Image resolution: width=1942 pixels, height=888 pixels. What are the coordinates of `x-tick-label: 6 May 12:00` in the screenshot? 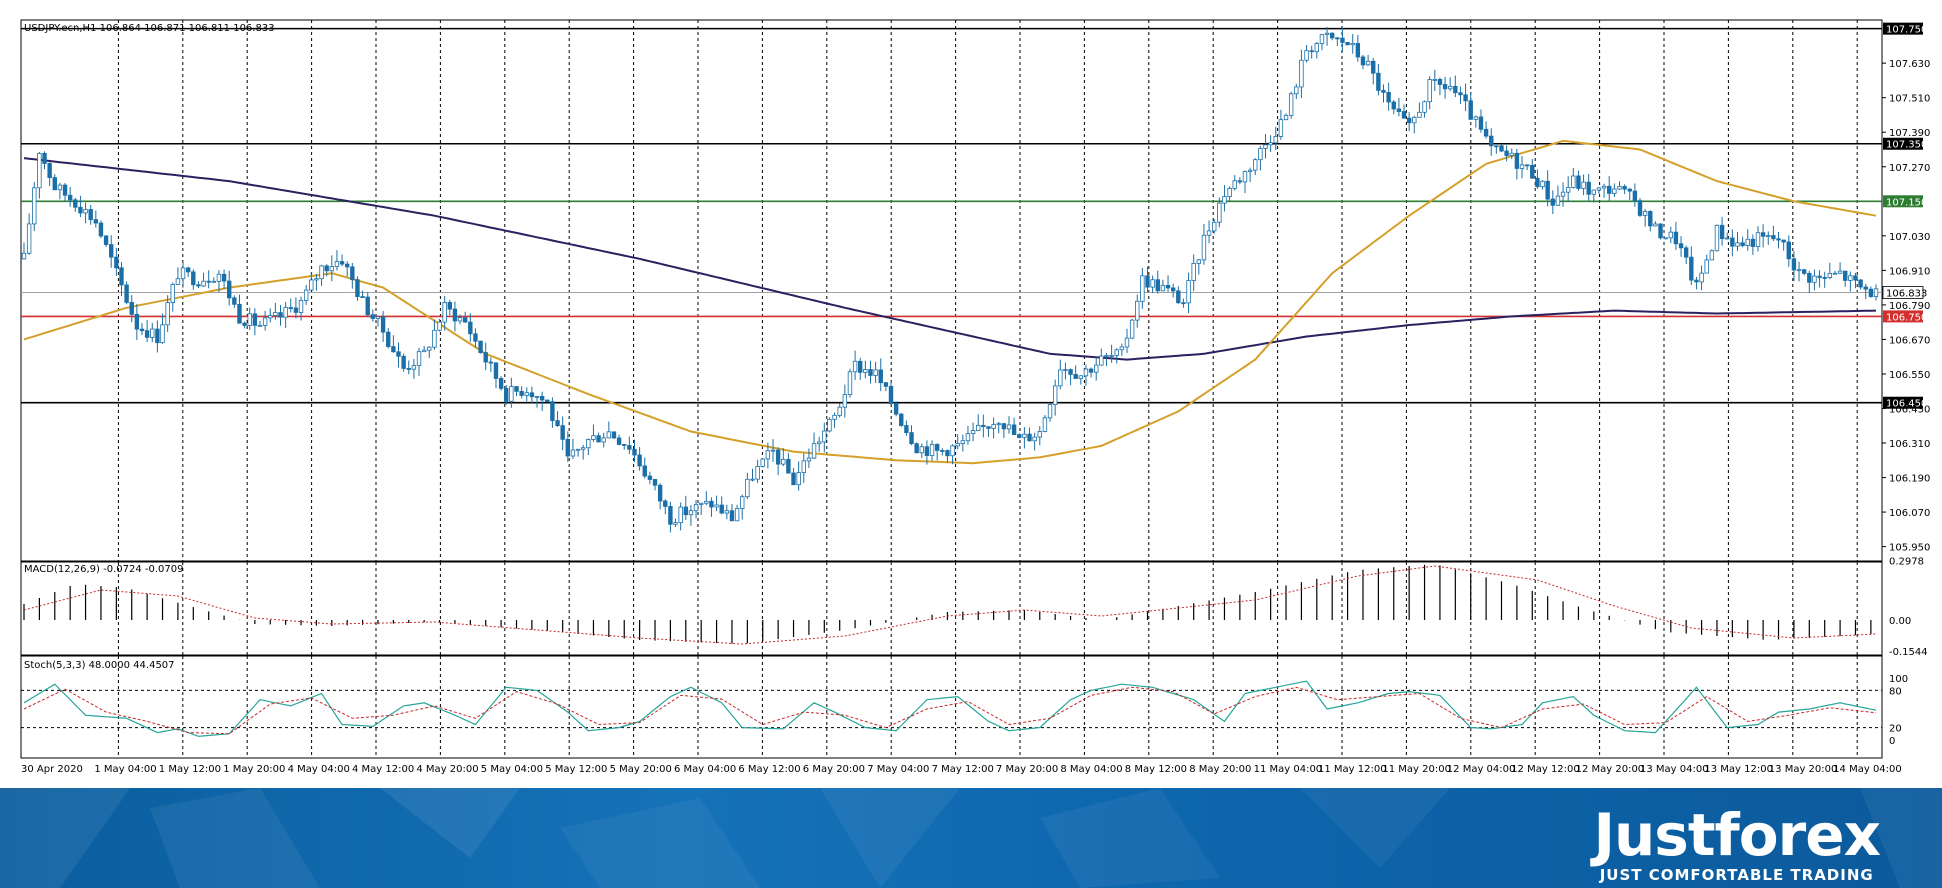 It's located at (769, 769).